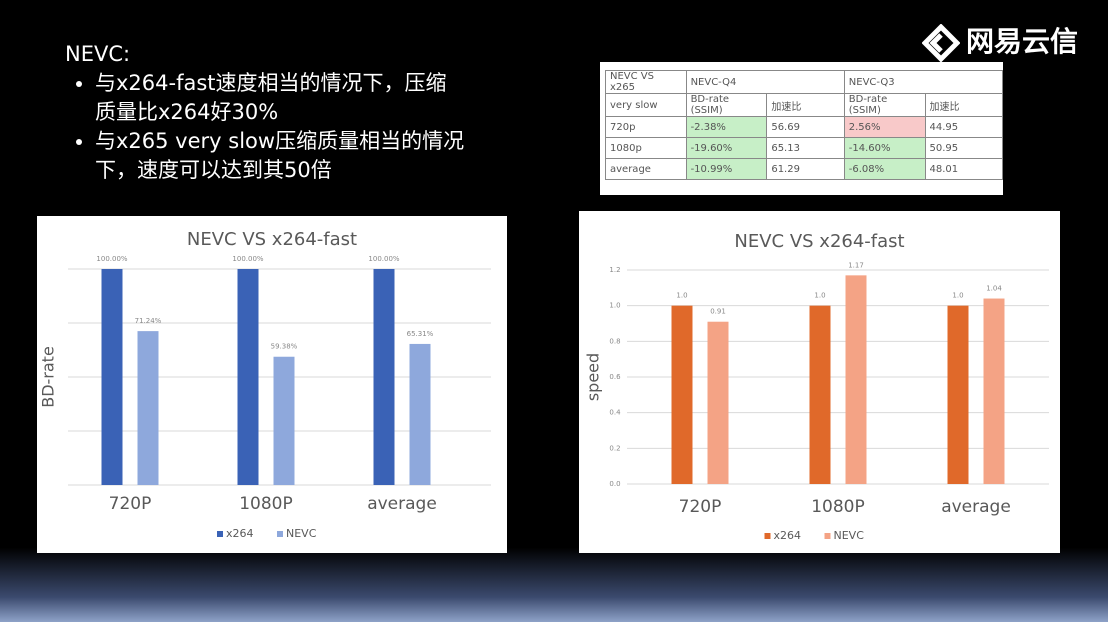 This screenshot has width=1108, height=622. Describe the element at coordinates (614, 484) in the screenshot. I see `y-tick-label: 0.0` at that location.